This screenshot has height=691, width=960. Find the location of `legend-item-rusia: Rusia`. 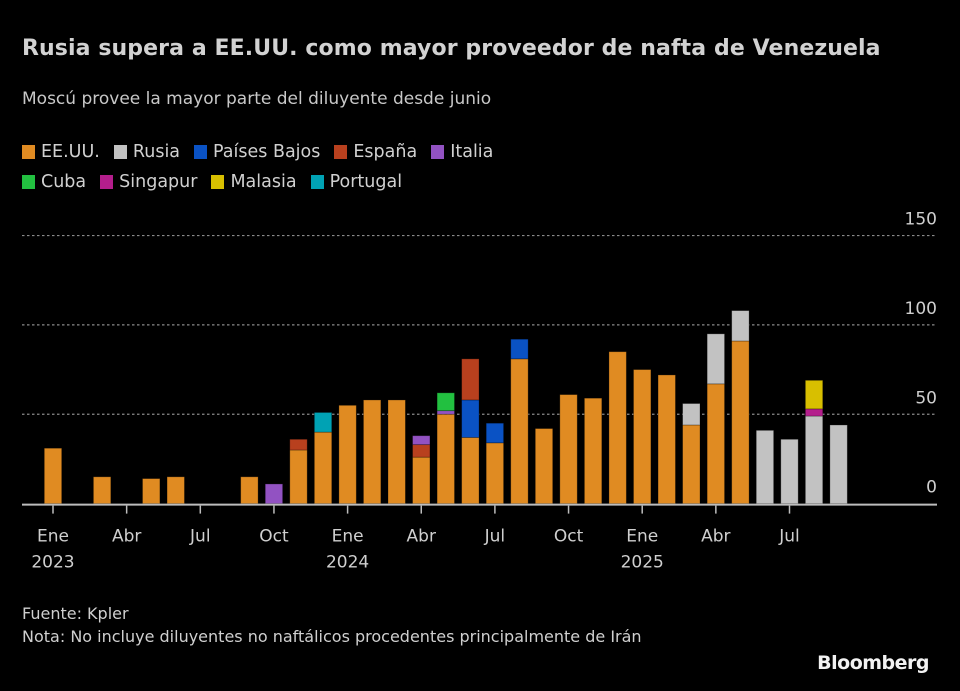

legend-item-rusia: Rusia is located at coordinates (147, 152).